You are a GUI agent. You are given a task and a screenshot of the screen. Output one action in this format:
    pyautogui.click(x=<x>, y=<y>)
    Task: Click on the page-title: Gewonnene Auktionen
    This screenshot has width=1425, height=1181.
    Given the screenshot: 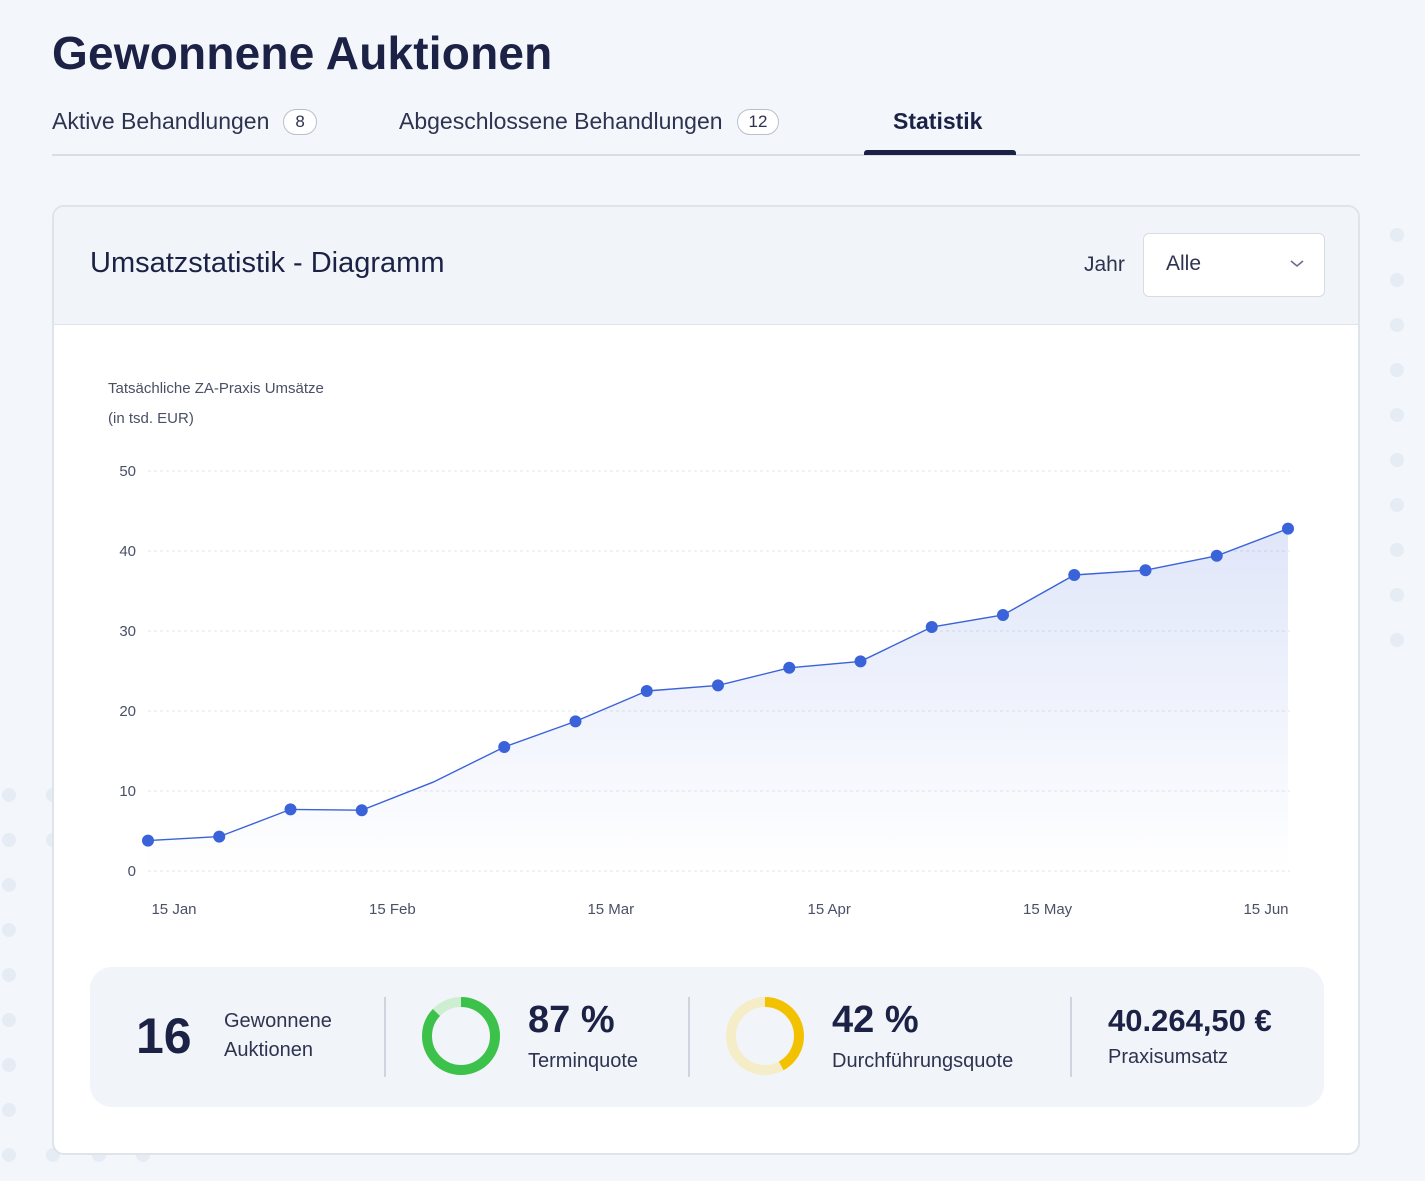 What is the action you would take?
    pyautogui.click(x=302, y=53)
    